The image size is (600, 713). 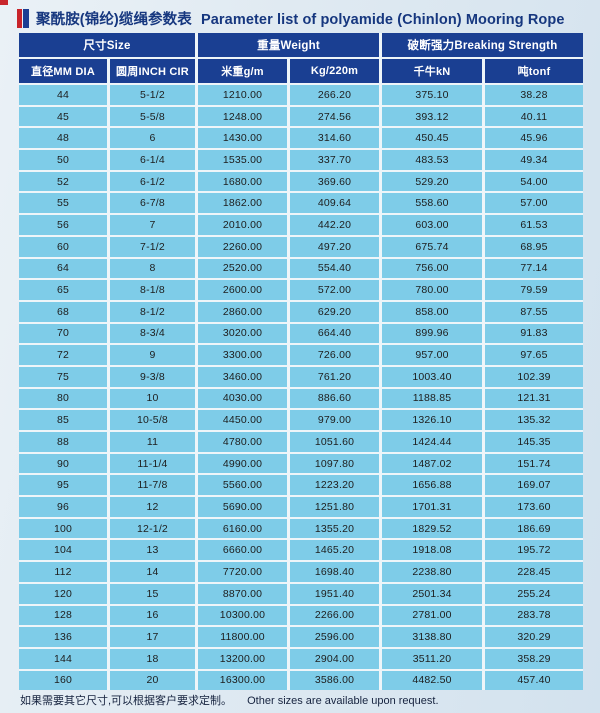 I want to click on page-title-zh: 聚酰胺(锦纶)缆绳参数表, so click(x=114, y=19).